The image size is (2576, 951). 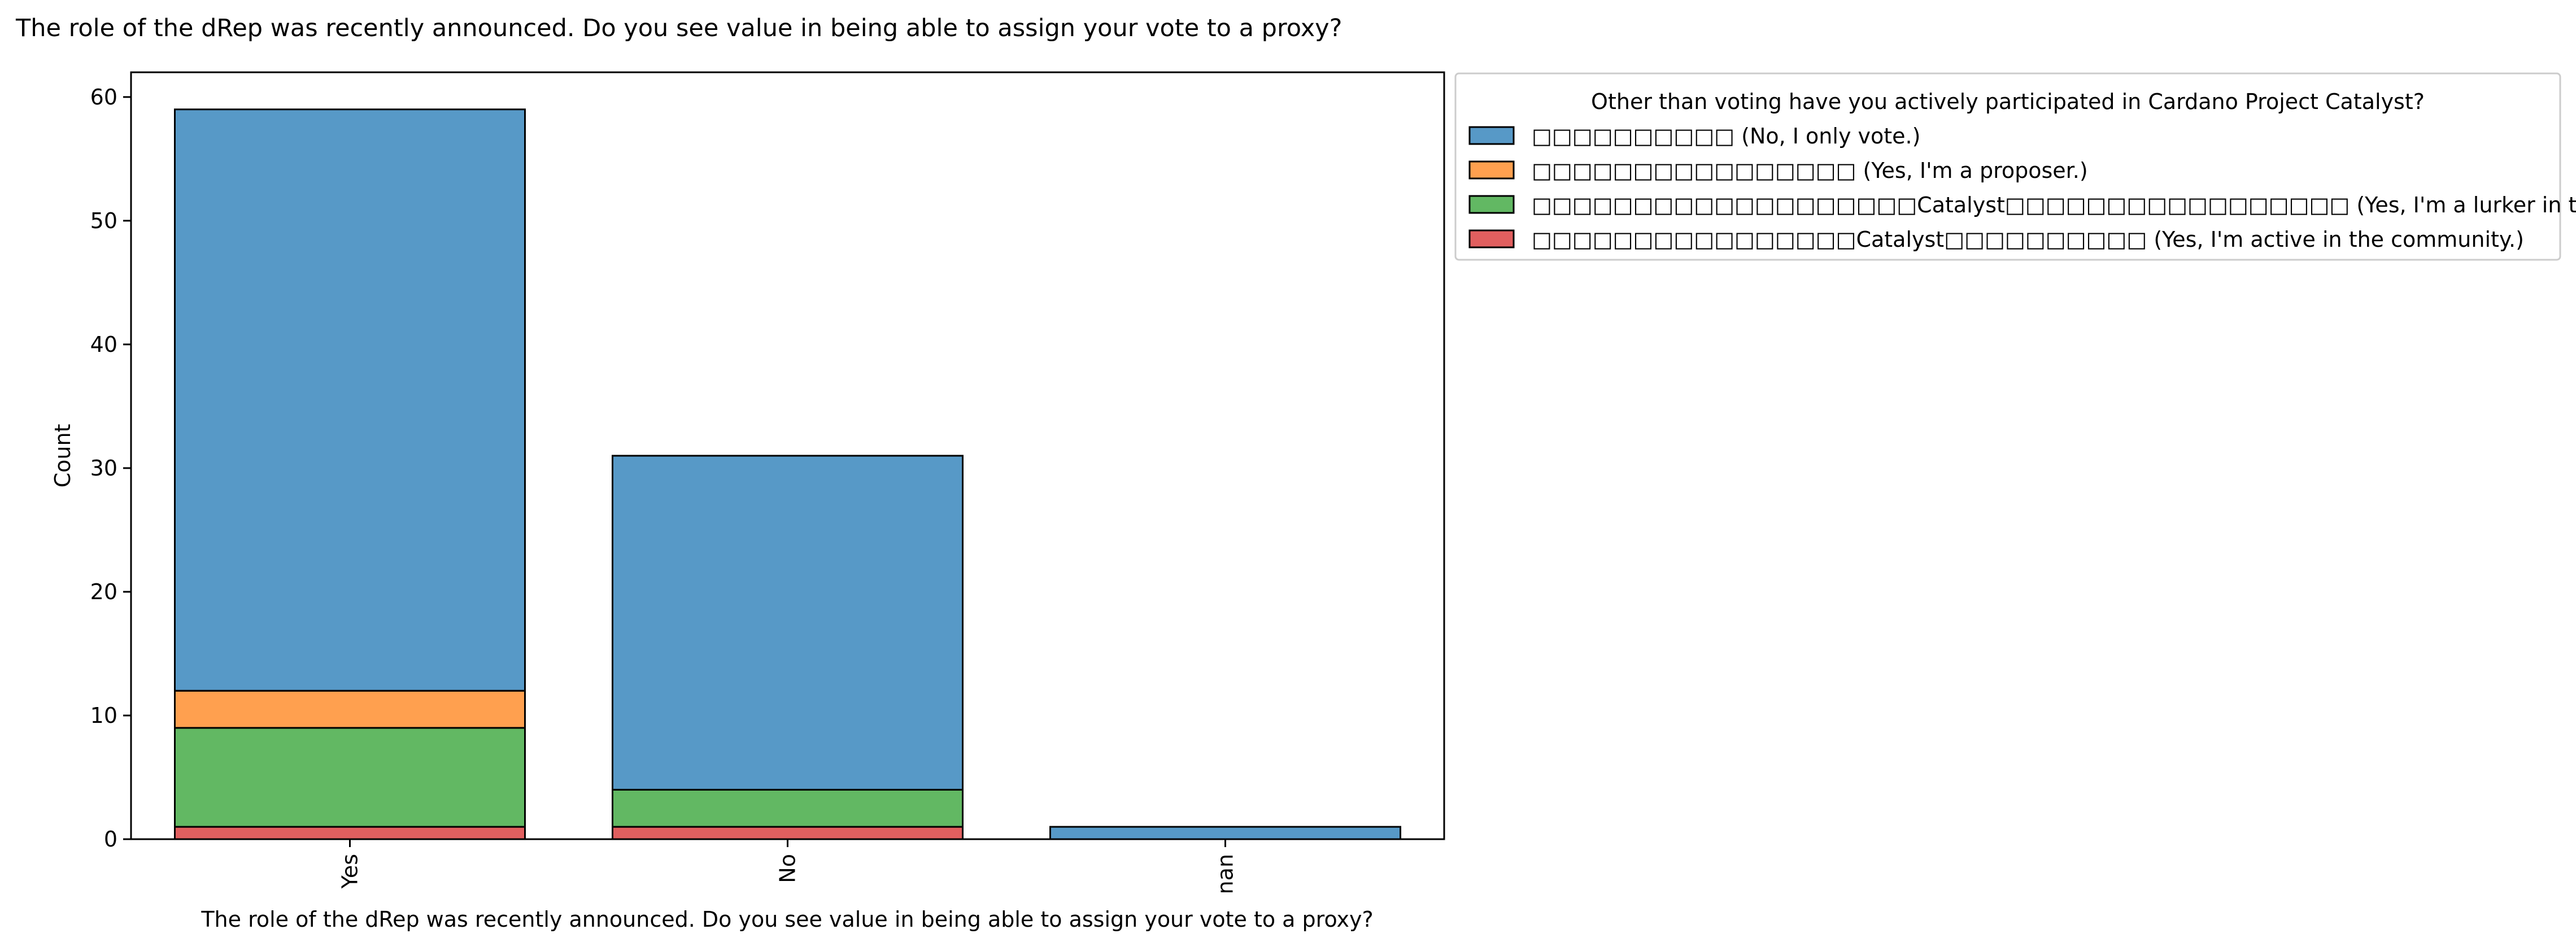 I want to click on x-tick-label: nan, so click(x=1225, y=874).